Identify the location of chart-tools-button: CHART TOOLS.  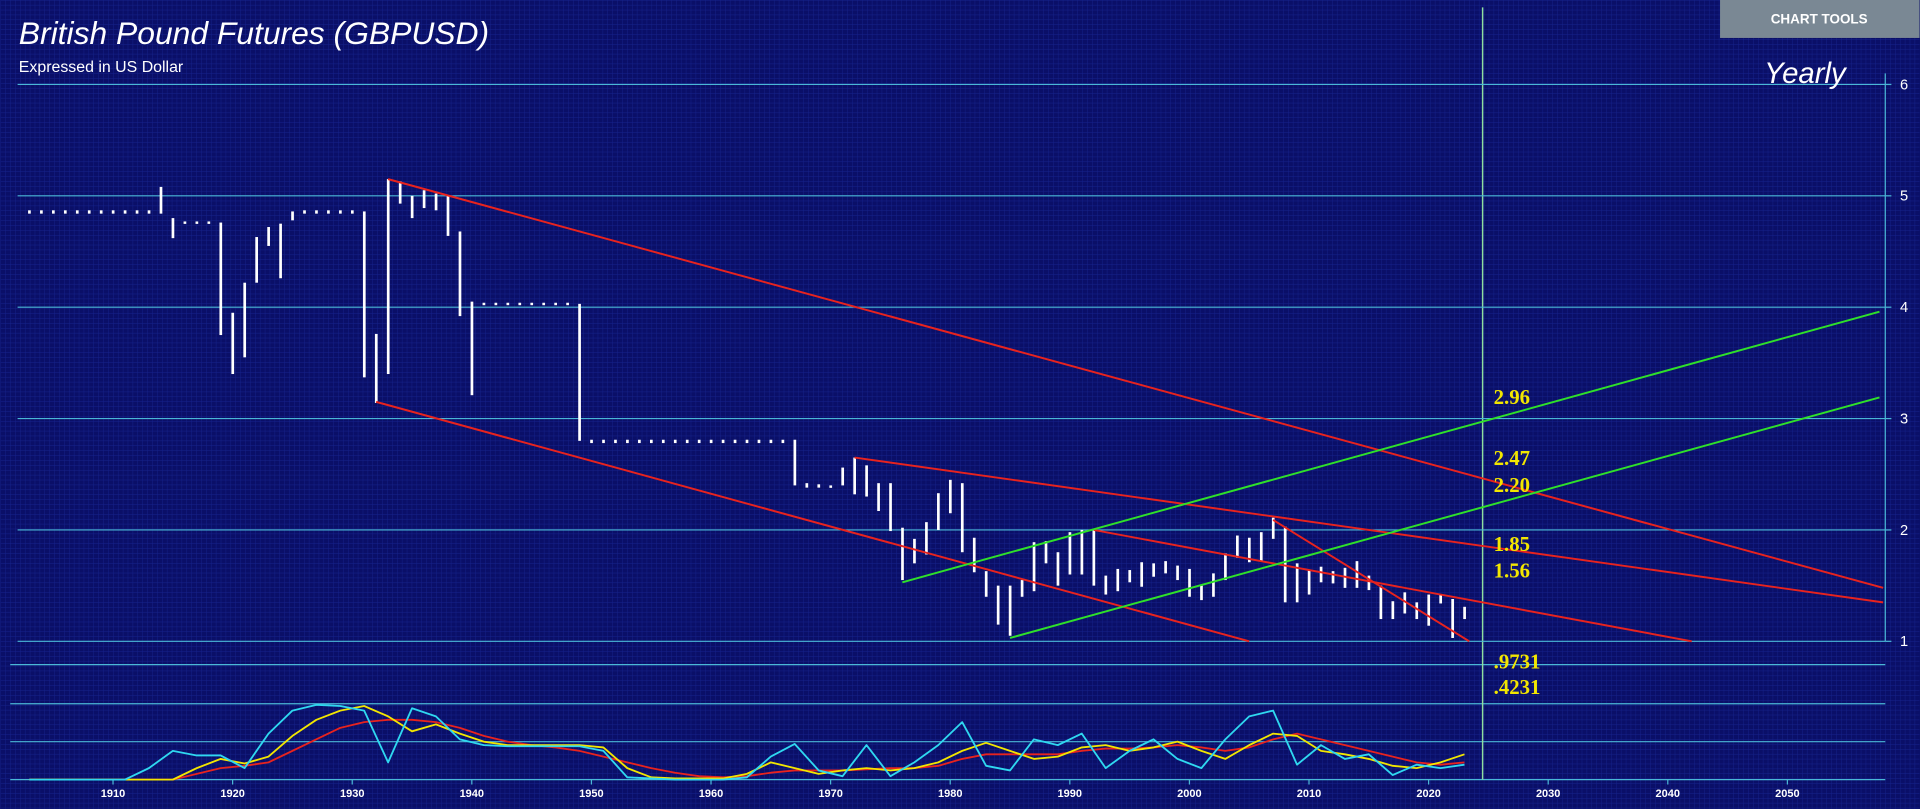
(1820, 19).